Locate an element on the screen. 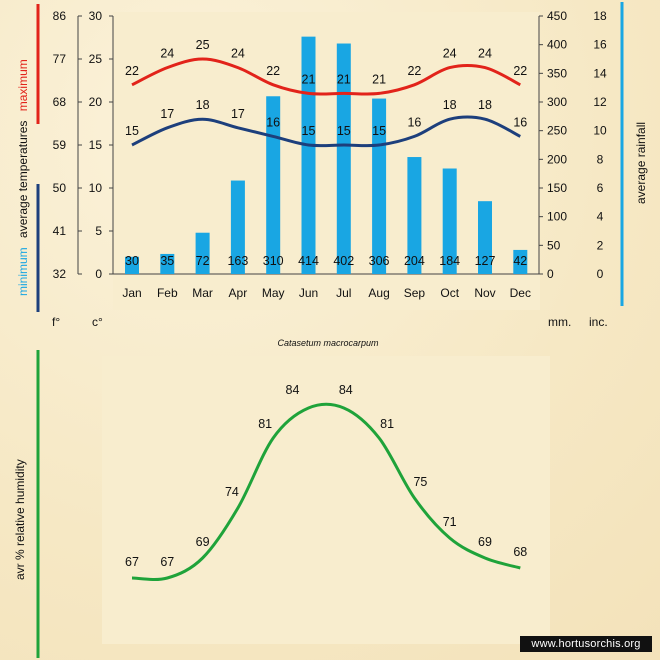  fahrenheit-tick-label: 41 is located at coordinates (60, 231).